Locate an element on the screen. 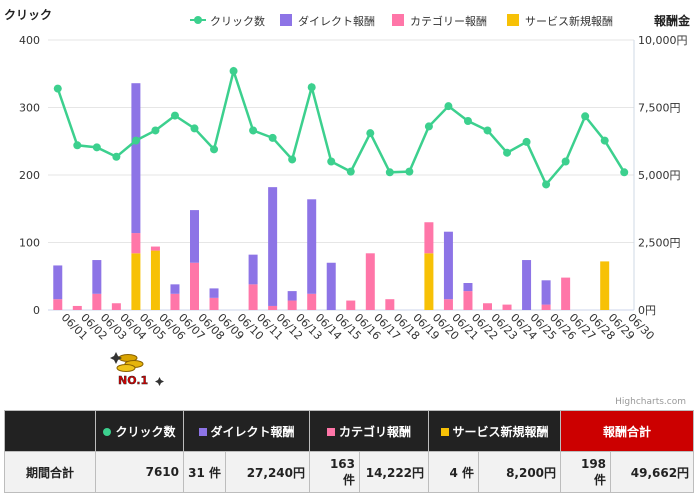 Image resolution: width=694 pixels, height=499 pixels. legend-item: カテゴリー報酬 is located at coordinates (439, 21).